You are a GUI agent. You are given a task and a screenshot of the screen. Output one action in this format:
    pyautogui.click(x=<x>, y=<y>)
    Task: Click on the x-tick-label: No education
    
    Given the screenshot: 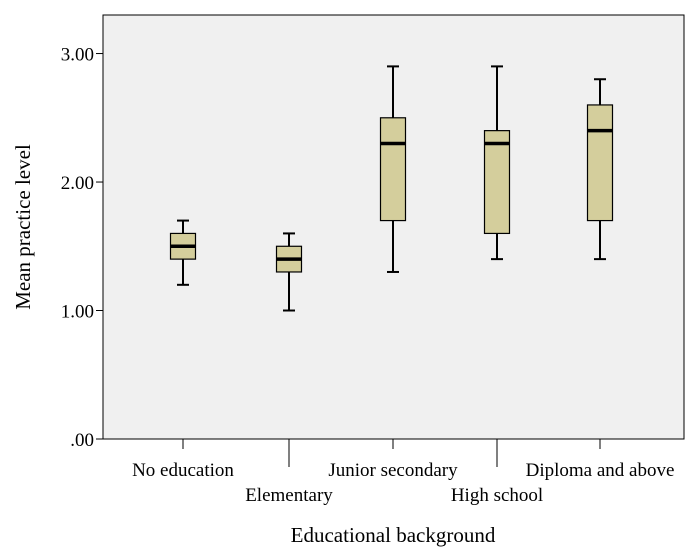 What is the action you would take?
    pyautogui.click(x=183, y=470)
    